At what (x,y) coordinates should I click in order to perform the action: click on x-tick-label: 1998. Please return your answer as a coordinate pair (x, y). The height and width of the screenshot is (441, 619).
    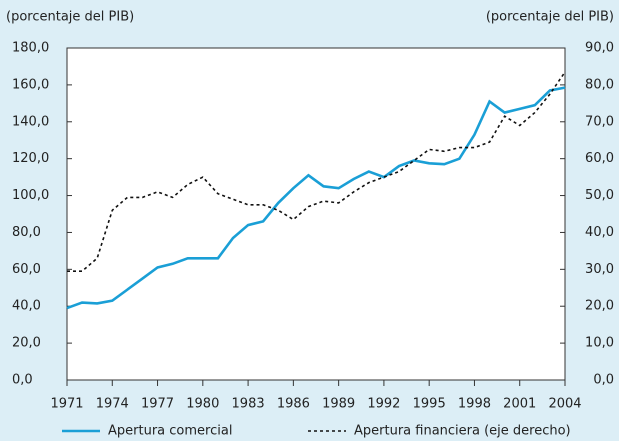
    Looking at the image, I should click on (474, 404).